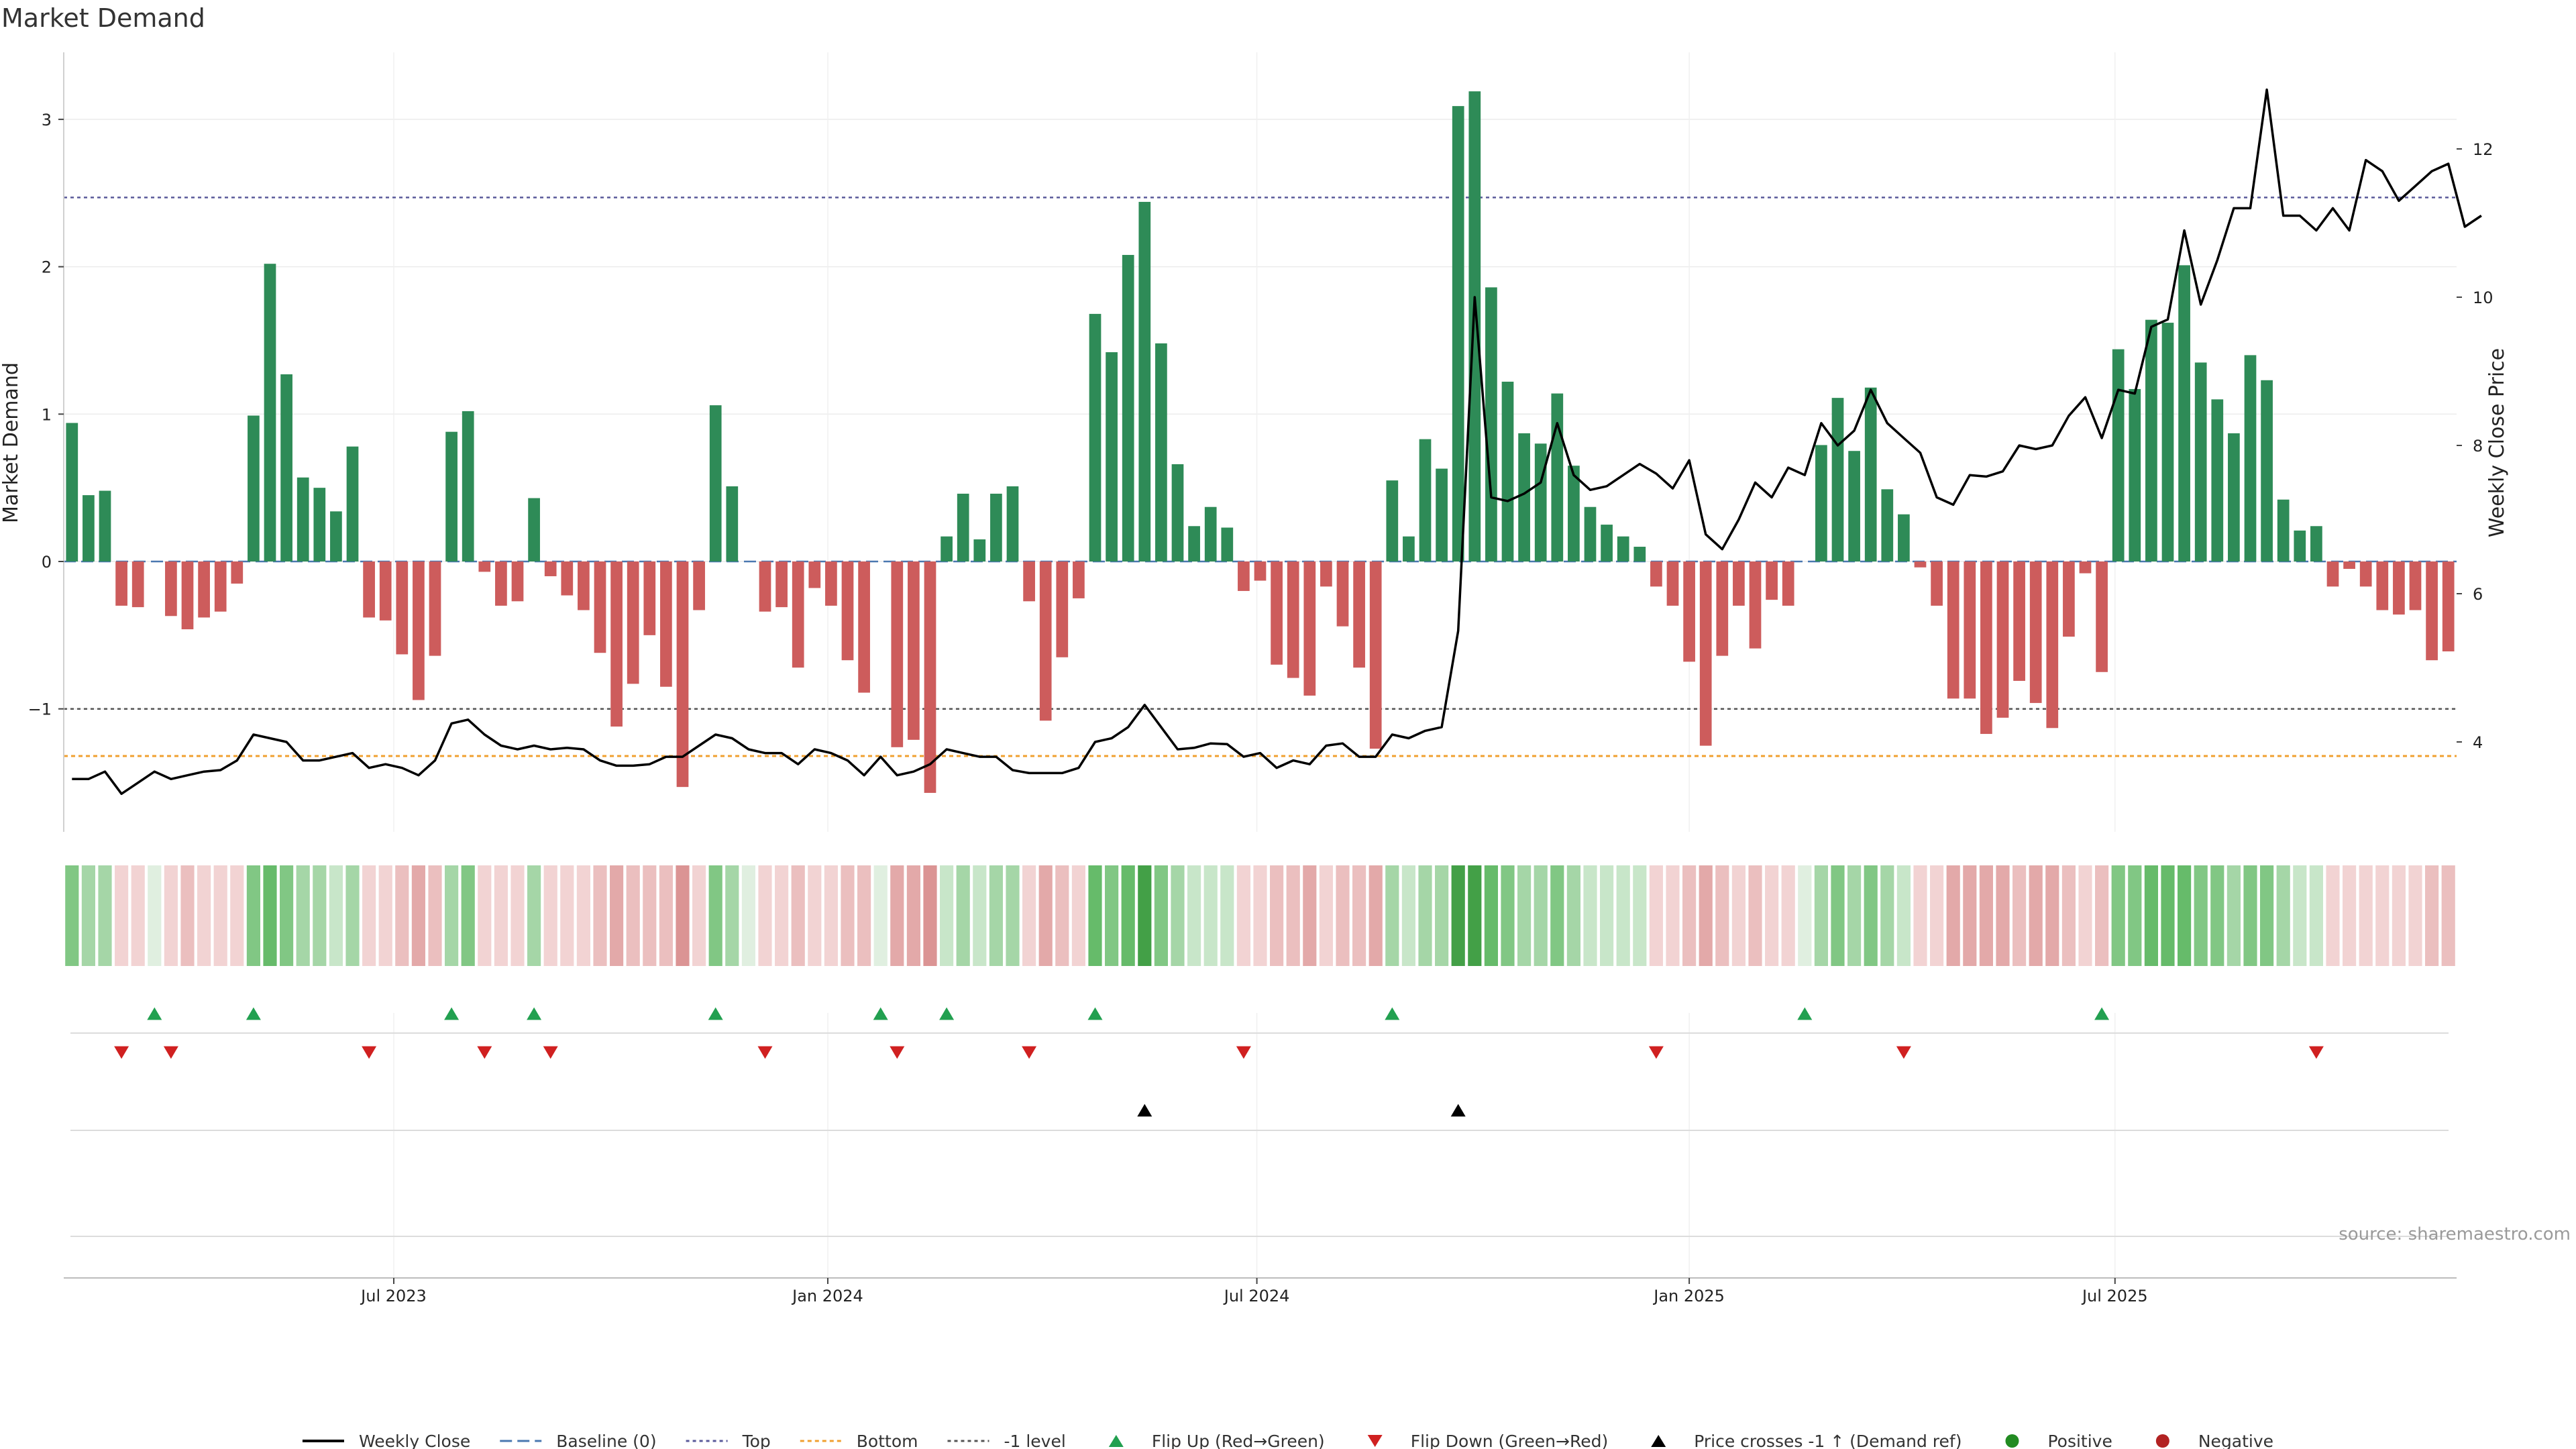 The height and width of the screenshot is (1449, 2576). Describe the element at coordinates (386, 1440) in the screenshot. I see `legend-item: Weekly Close` at that location.